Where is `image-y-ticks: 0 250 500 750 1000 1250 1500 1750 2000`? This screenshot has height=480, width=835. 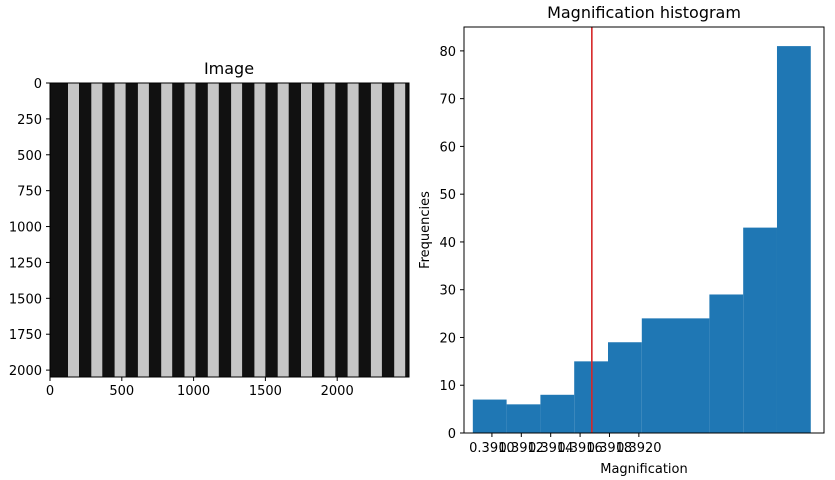 image-y-ticks: 0 250 500 750 1000 1250 1500 1750 2000 is located at coordinates (29, 228).